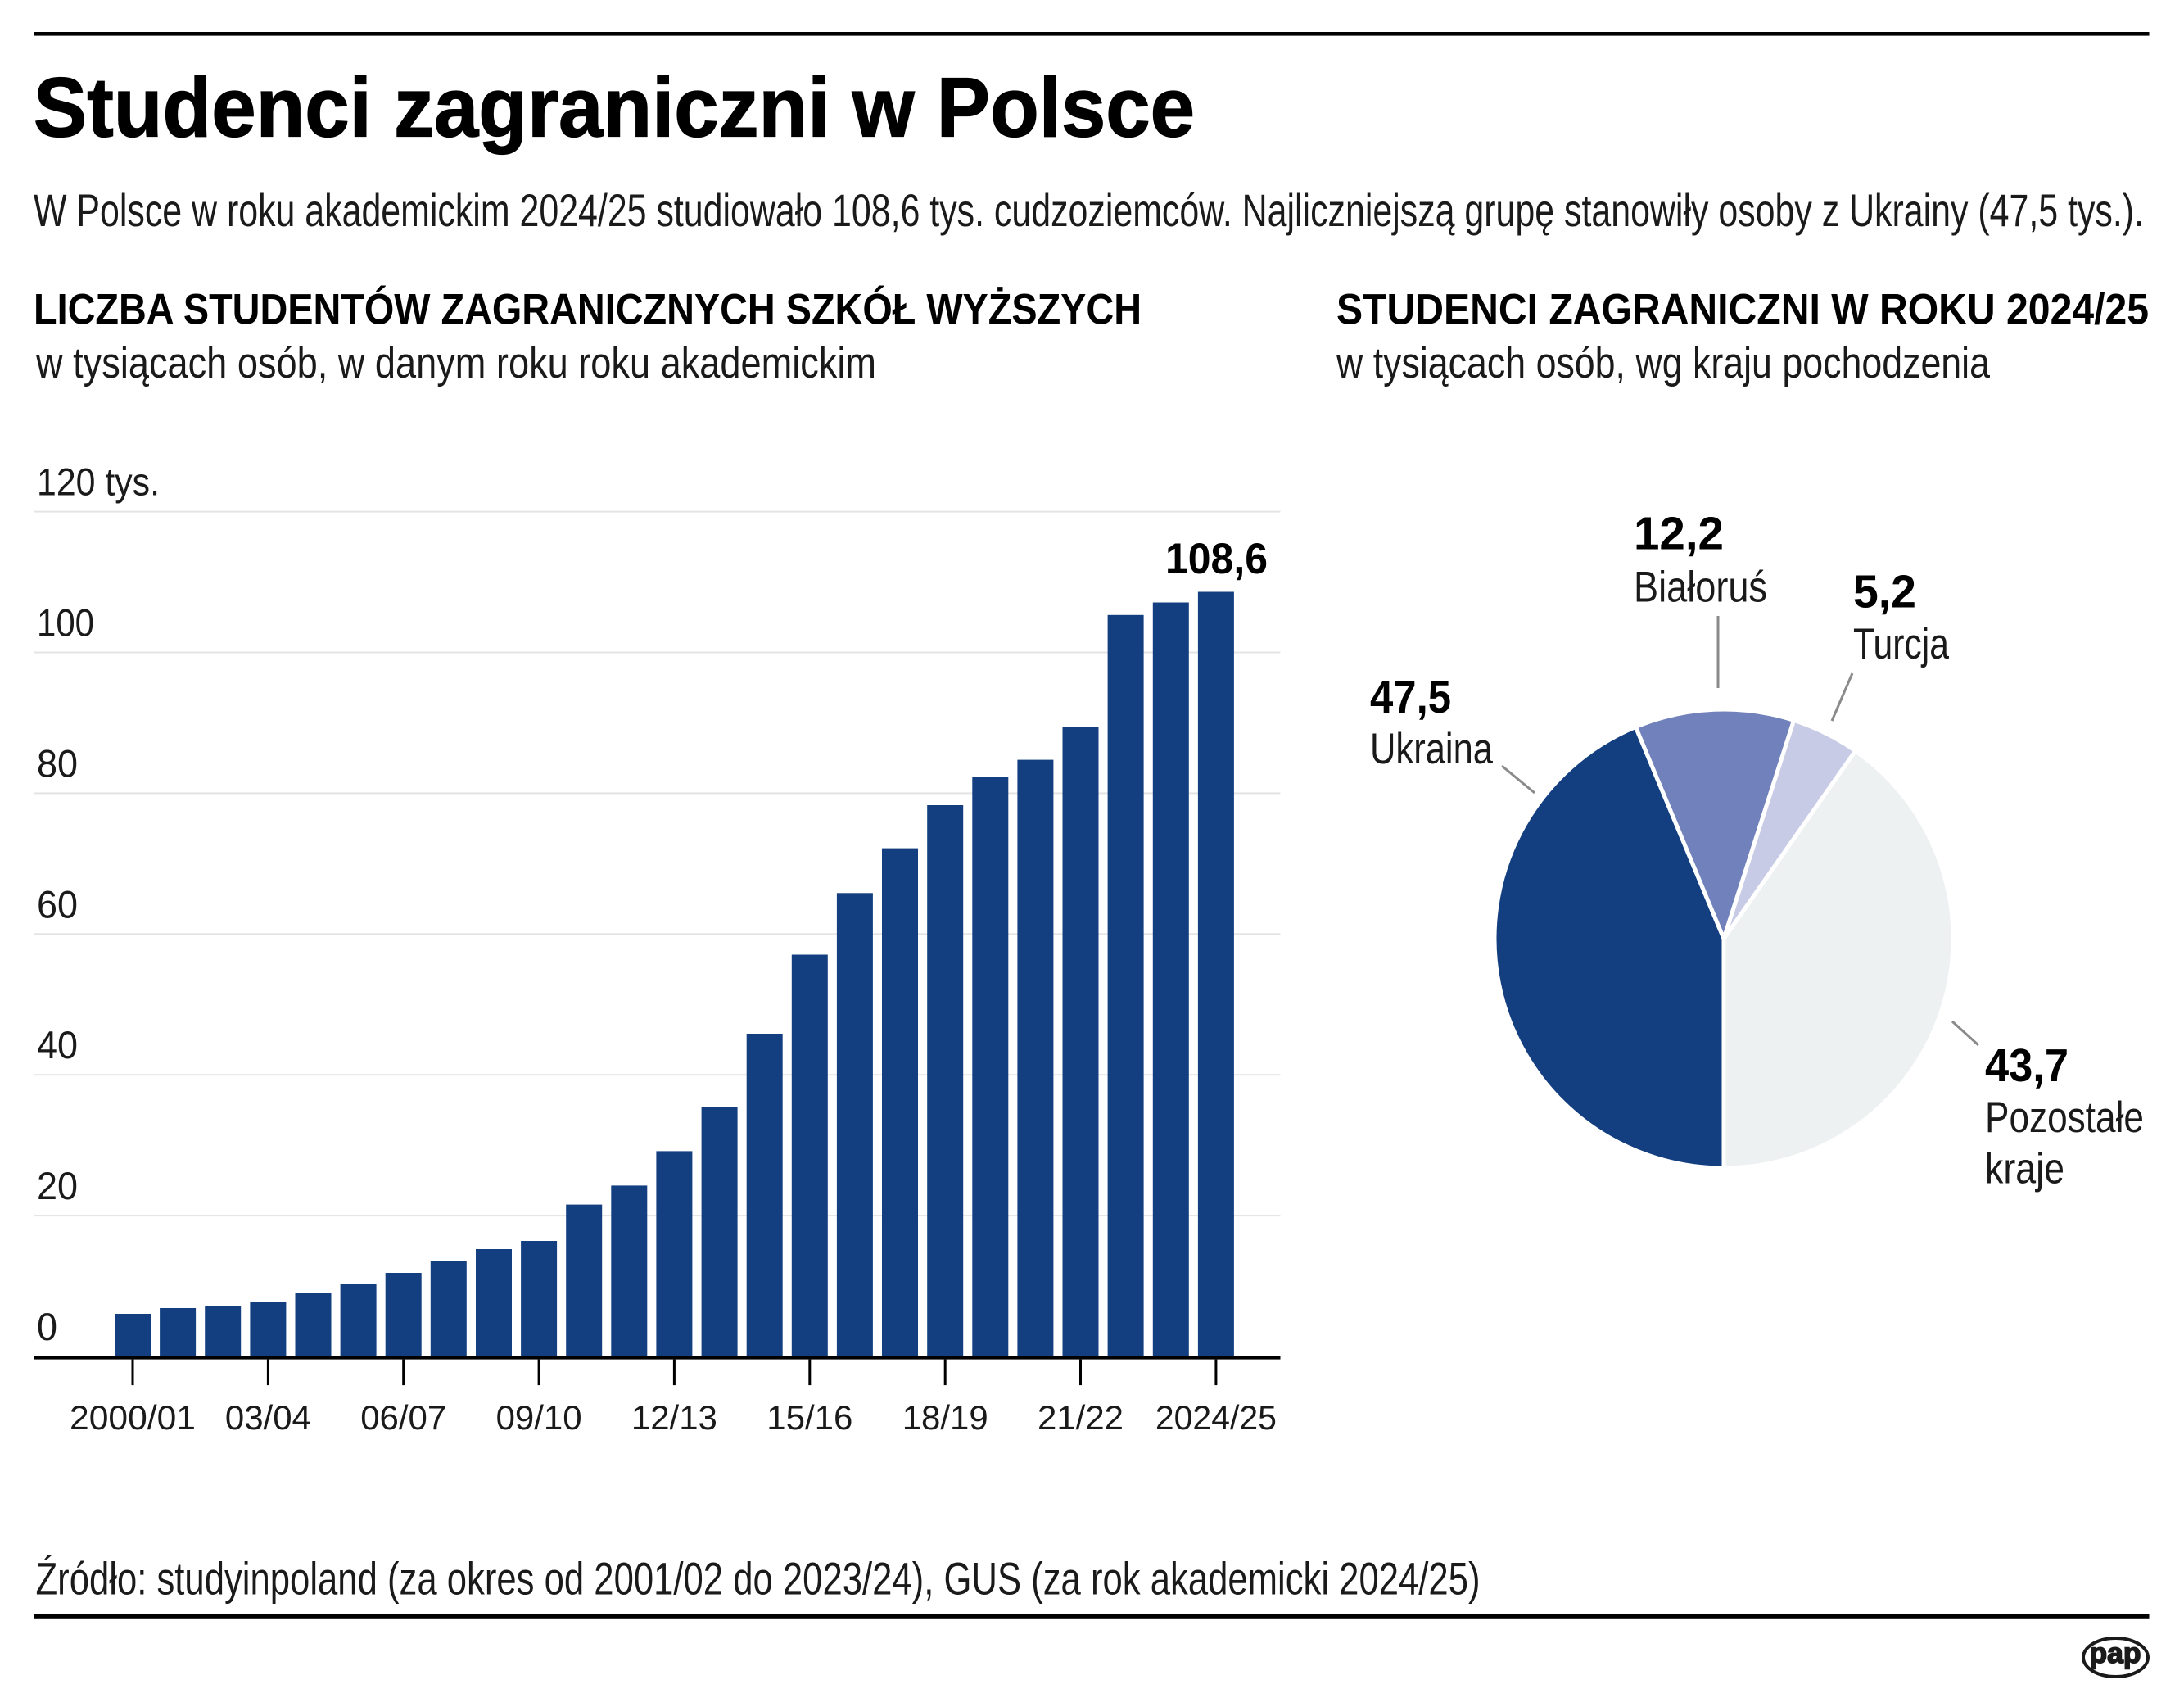 Image resolution: width=2184 pixels, height=1707 pixels. Describe the element at coordinates (58, 763) in the screenshot. I see `svg-text: 80` at that location.